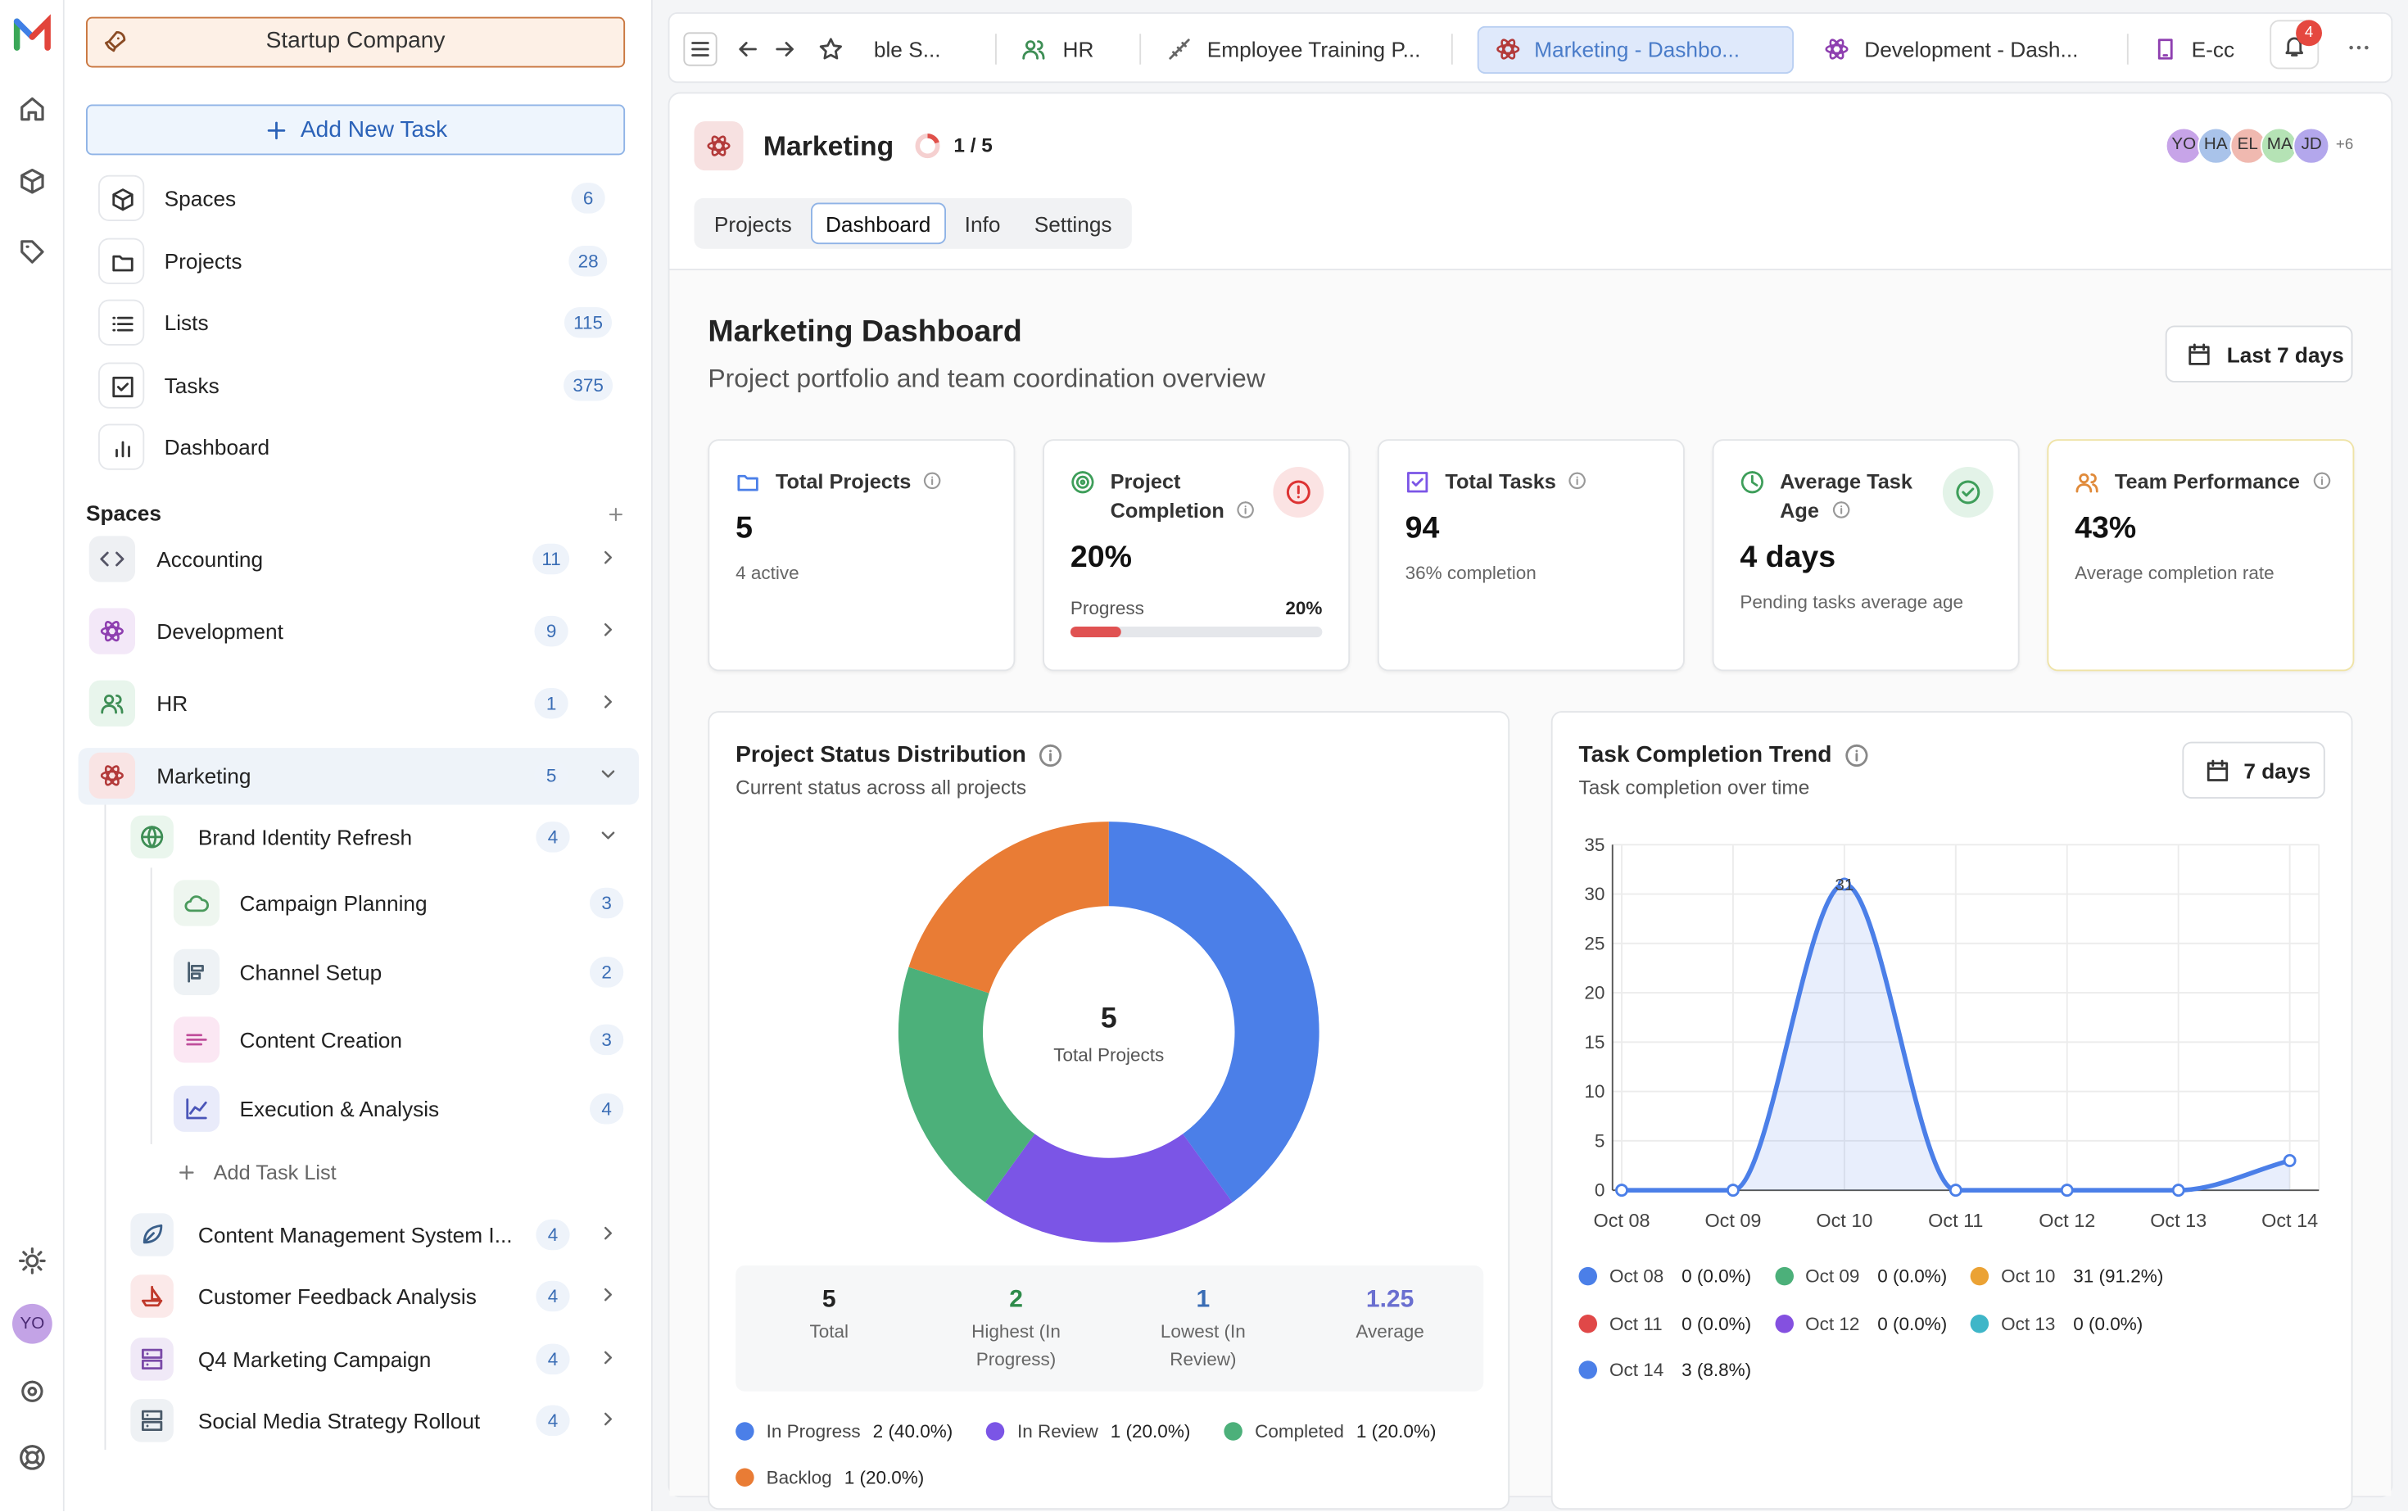  Describe the element at coordinates (219, 631) in the screenshot. I see `space-item: Development` at that location.